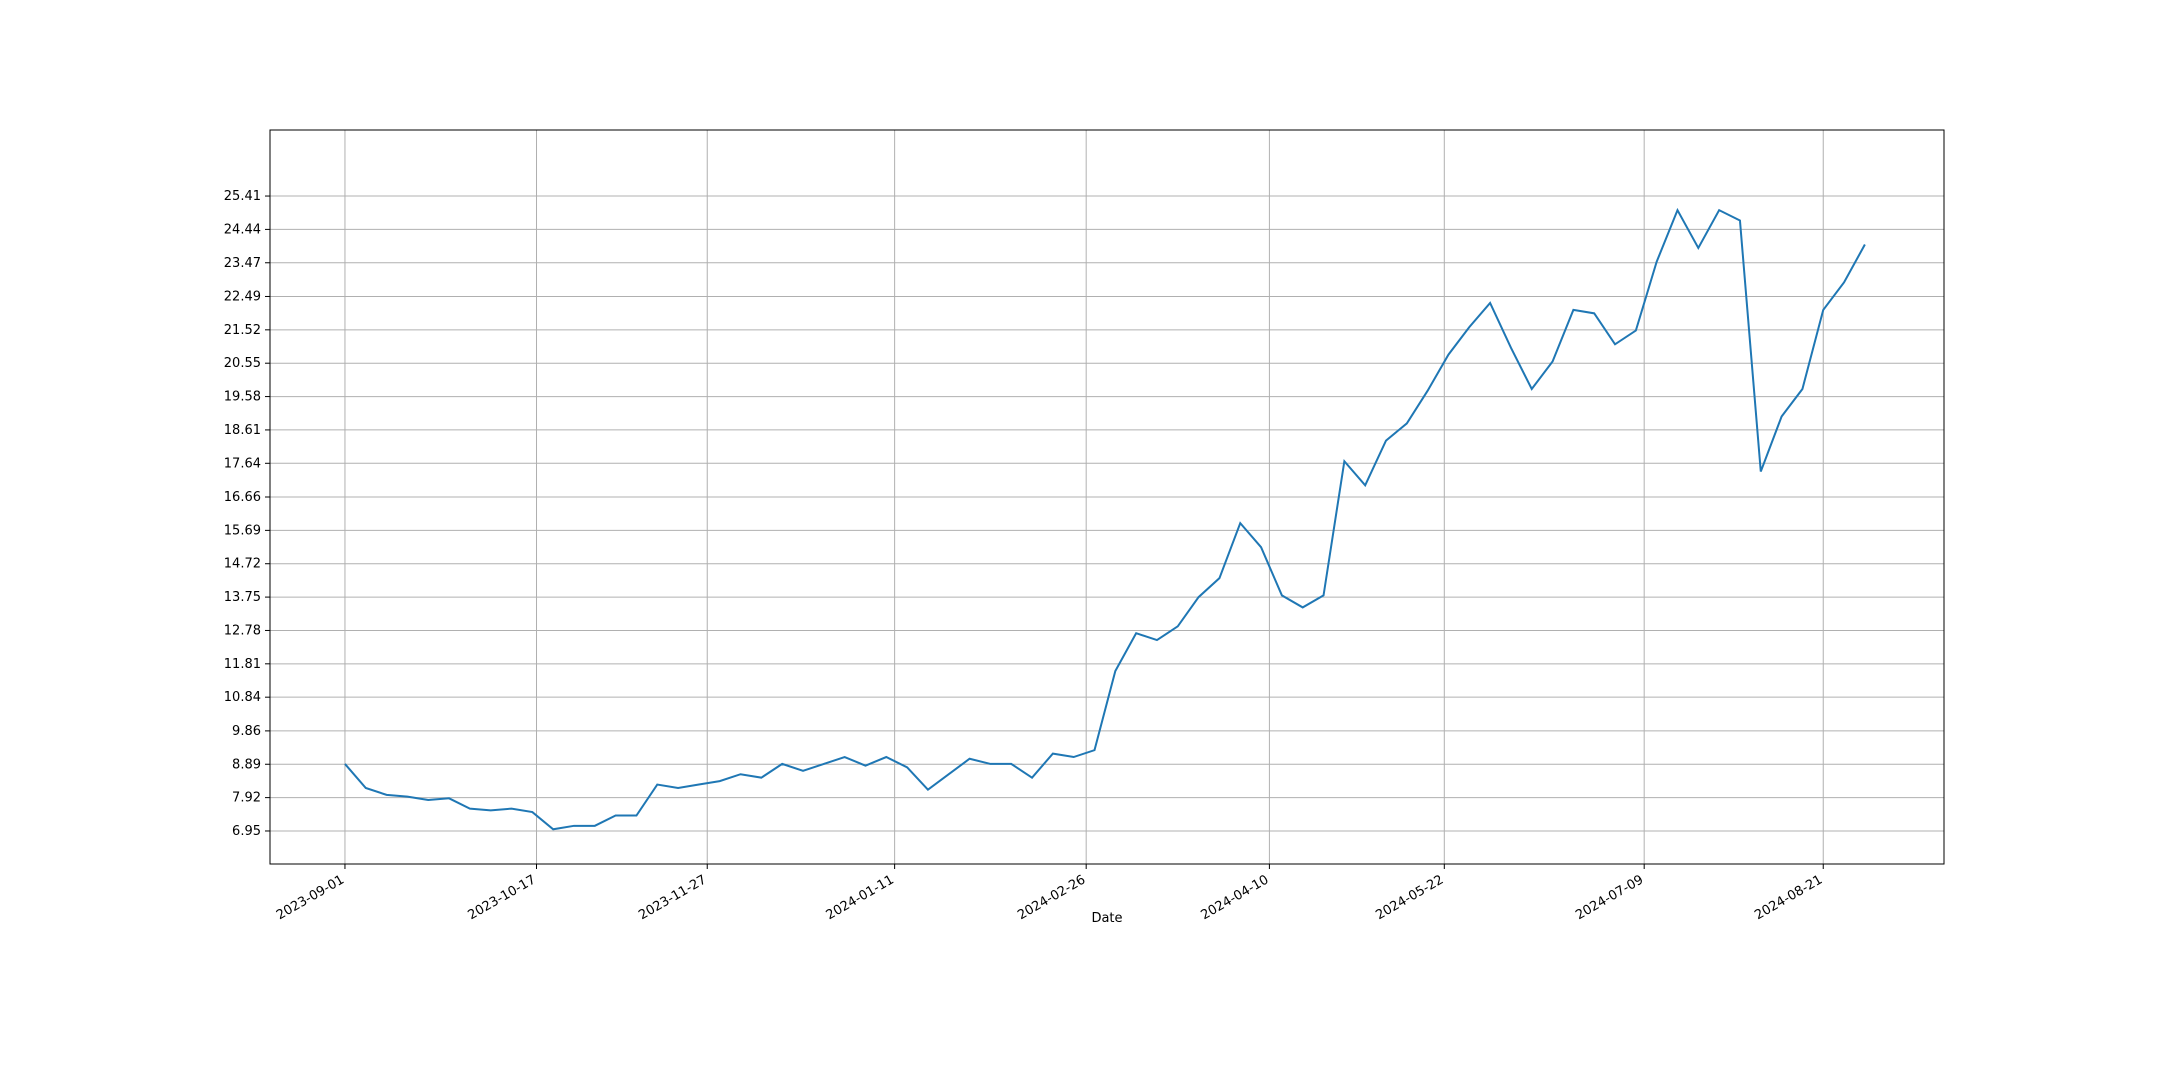 This screenshot has height=1080, width=2160. What do you see at coordinates (242, 430) in the screenshot?
I see `y-tick-label: 18.61` at bounding box center [242, 430].